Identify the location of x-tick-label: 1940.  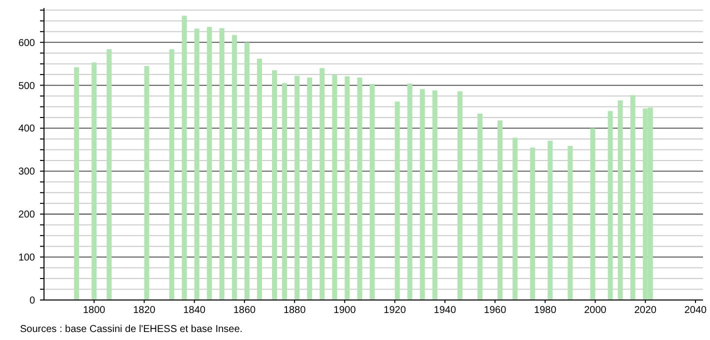
(445, 310).